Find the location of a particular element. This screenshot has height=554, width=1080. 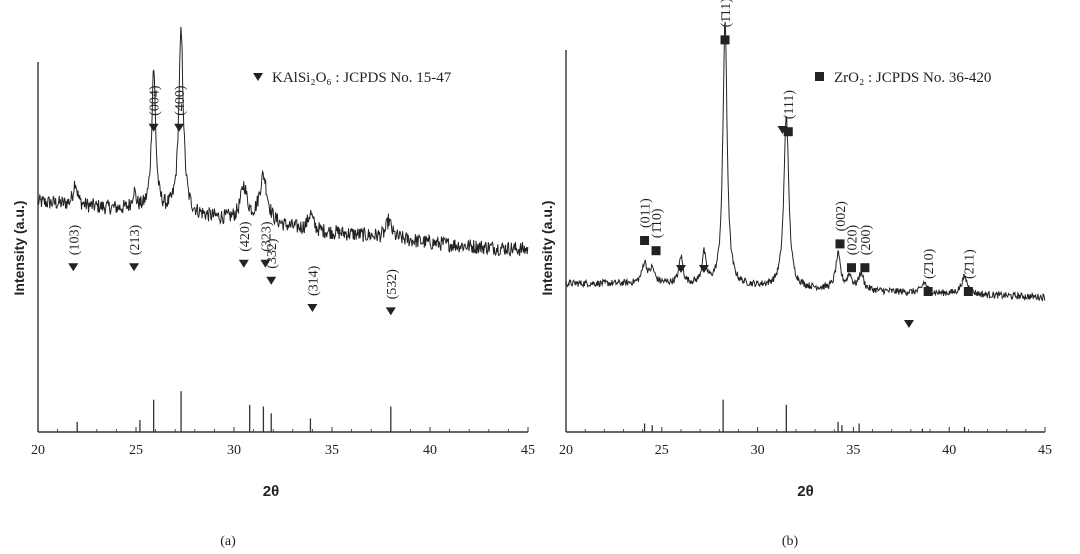

hkl-label: (111) is located at coordinates (789, 105).